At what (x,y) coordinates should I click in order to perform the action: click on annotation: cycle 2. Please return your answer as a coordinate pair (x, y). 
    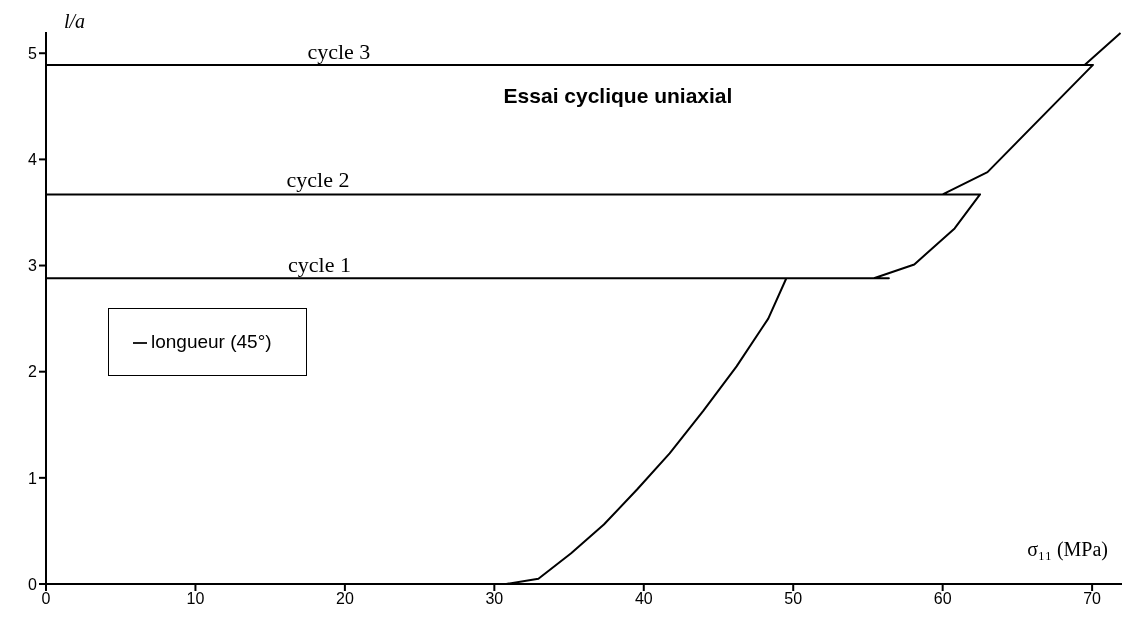
    Looking at the image, I should click on (318, 180).